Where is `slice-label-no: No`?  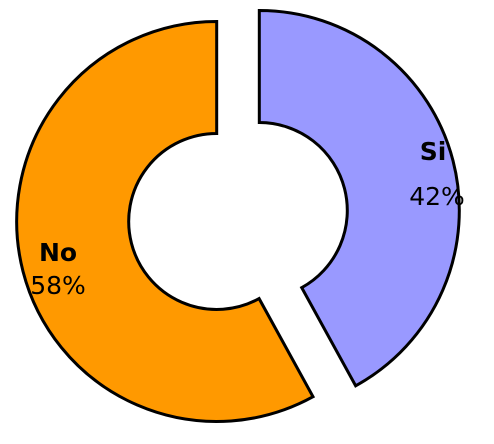 slice-label-no: No is located at coordinates (58, 252).